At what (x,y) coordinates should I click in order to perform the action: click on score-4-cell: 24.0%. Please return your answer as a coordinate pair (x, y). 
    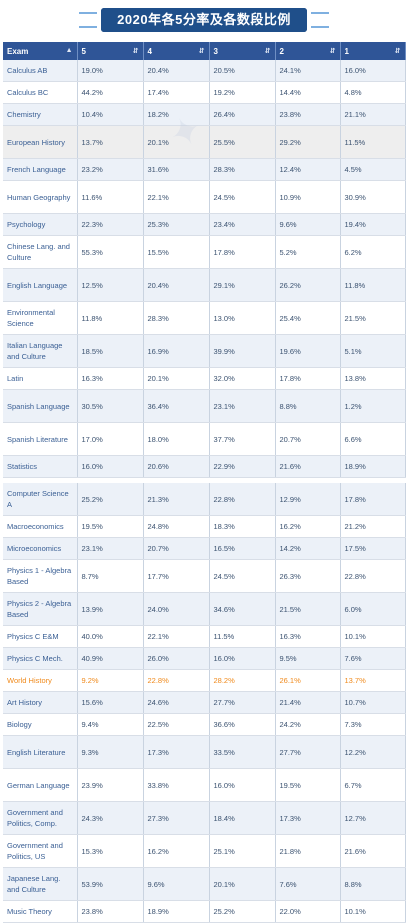
    Looking at the image, I should click on (176, 609).